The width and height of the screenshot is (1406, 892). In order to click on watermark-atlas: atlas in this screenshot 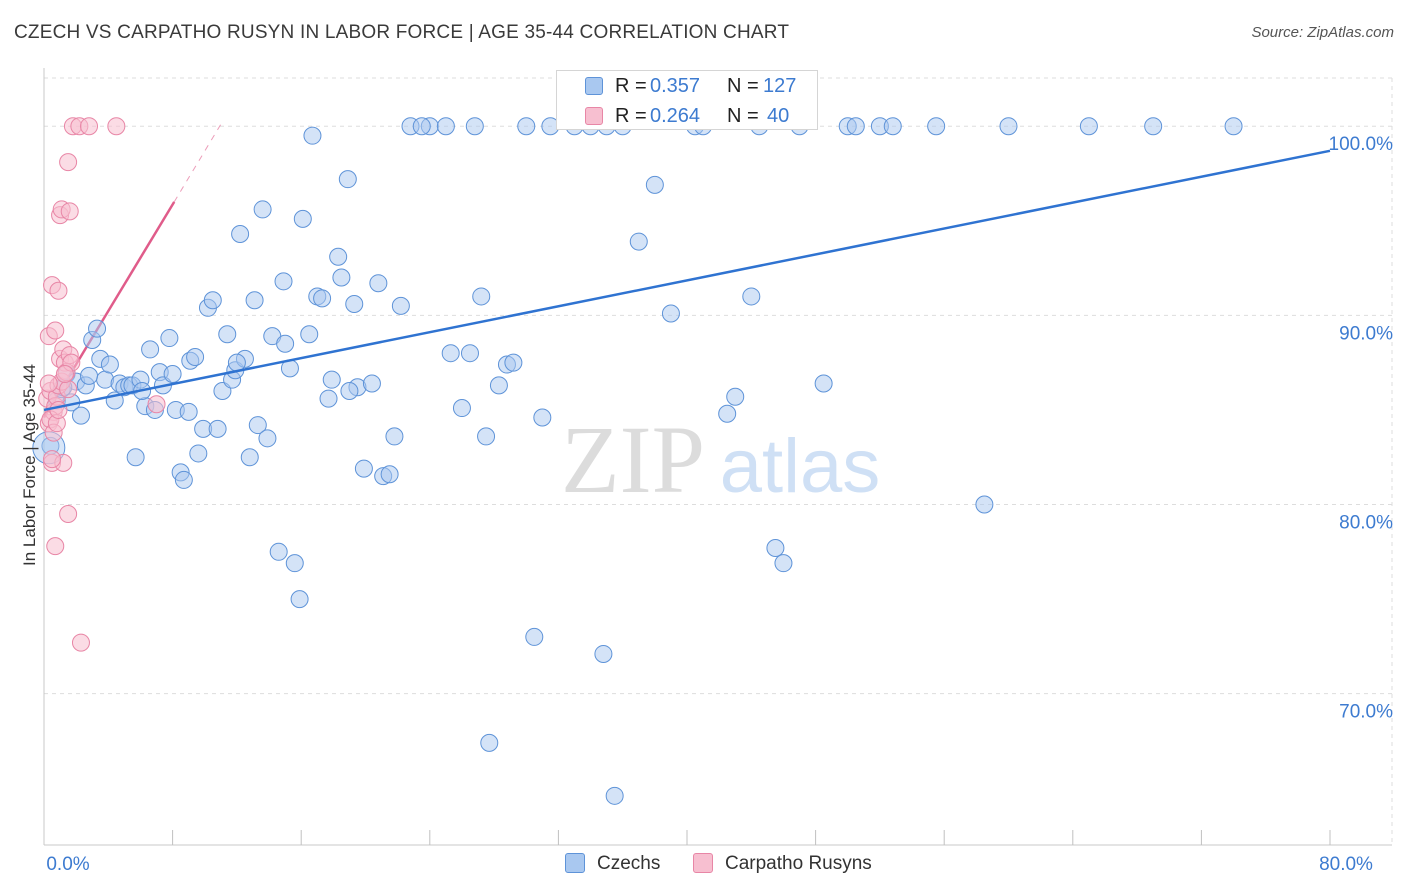, I will do `click(800, 466)`.